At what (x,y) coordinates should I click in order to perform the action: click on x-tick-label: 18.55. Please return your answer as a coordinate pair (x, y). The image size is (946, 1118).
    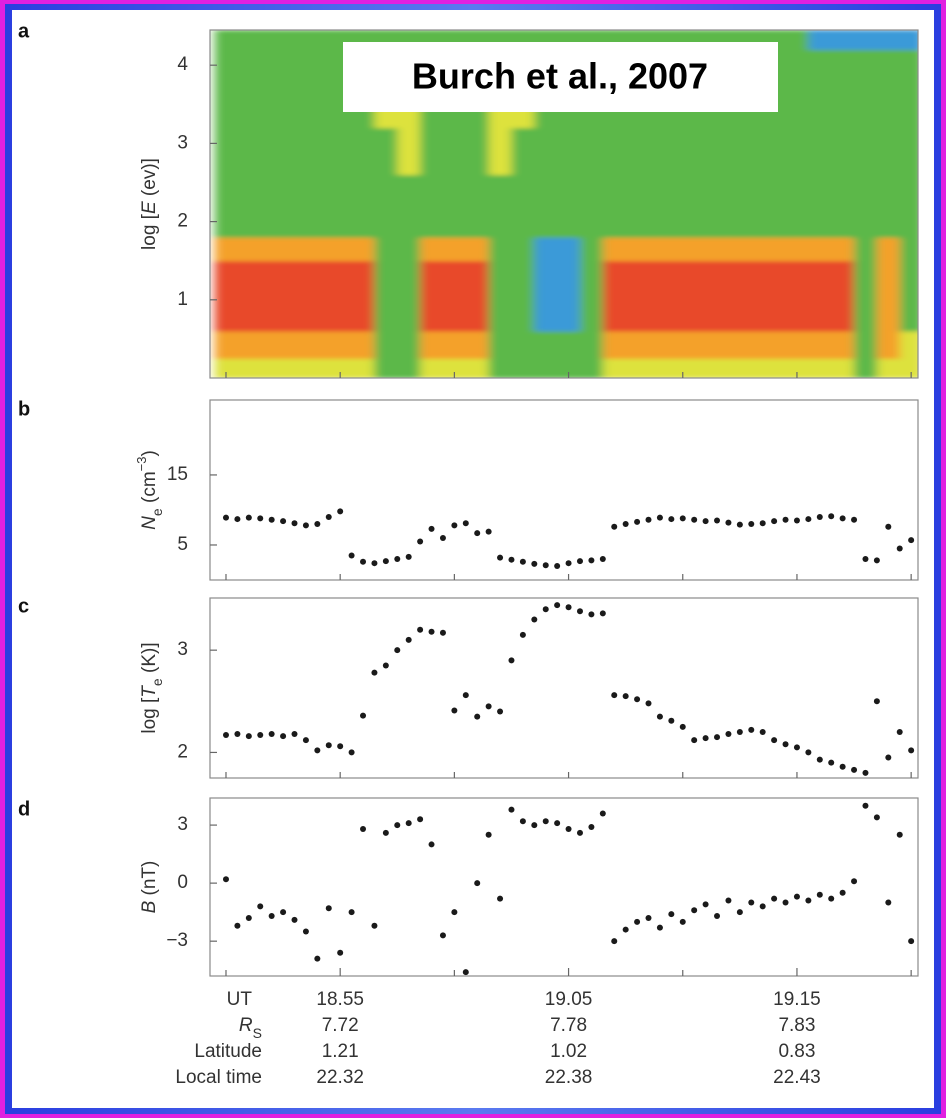
    Looking at the image, I should click on (340, 999).